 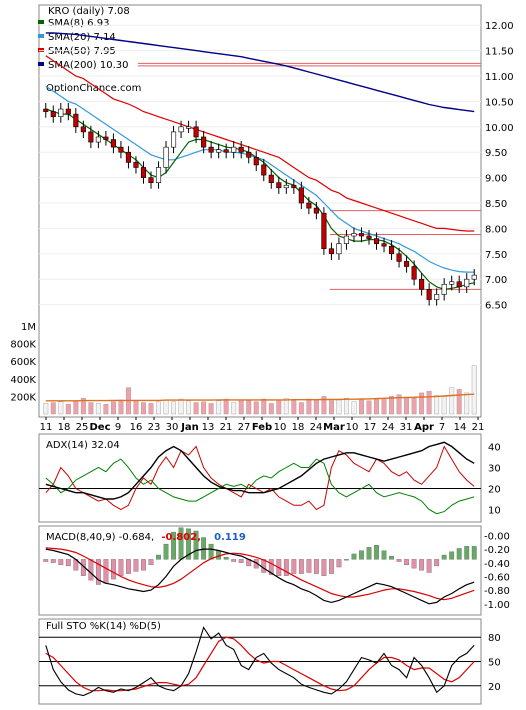 I want to click on x-tick-label: 17, so click(x=370, y=427).